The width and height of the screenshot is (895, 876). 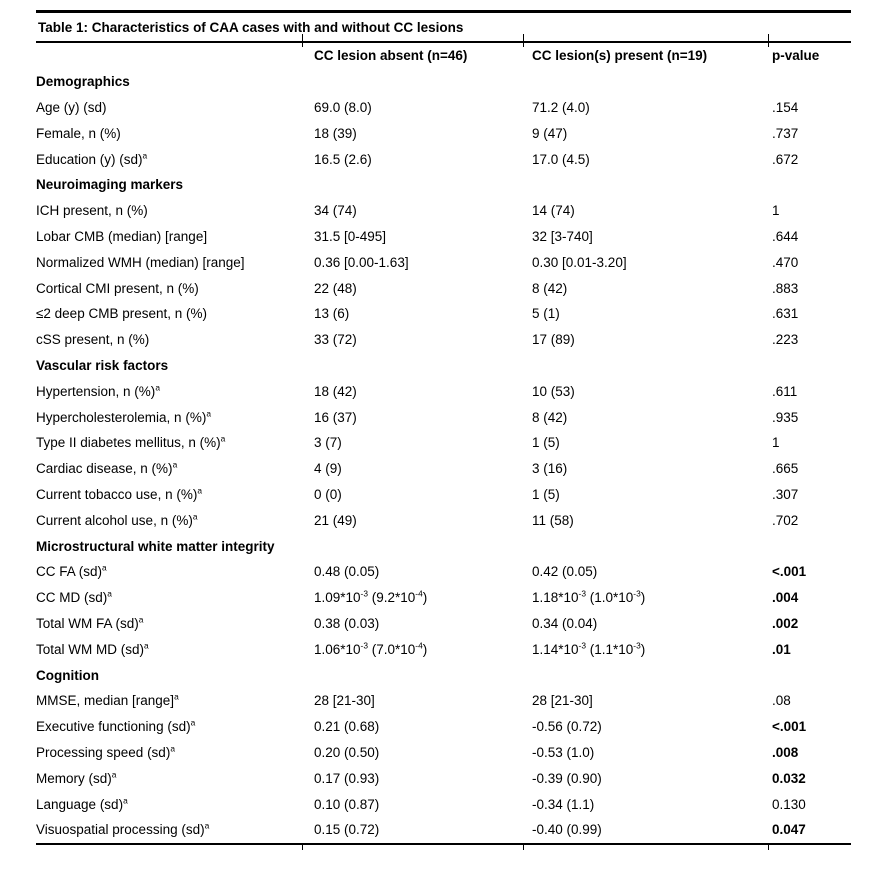 What do you see at coordinates (562, 236) in the screenshot?
I see `cell-present: 32 [3-740]` at bounding box center [562, 236].